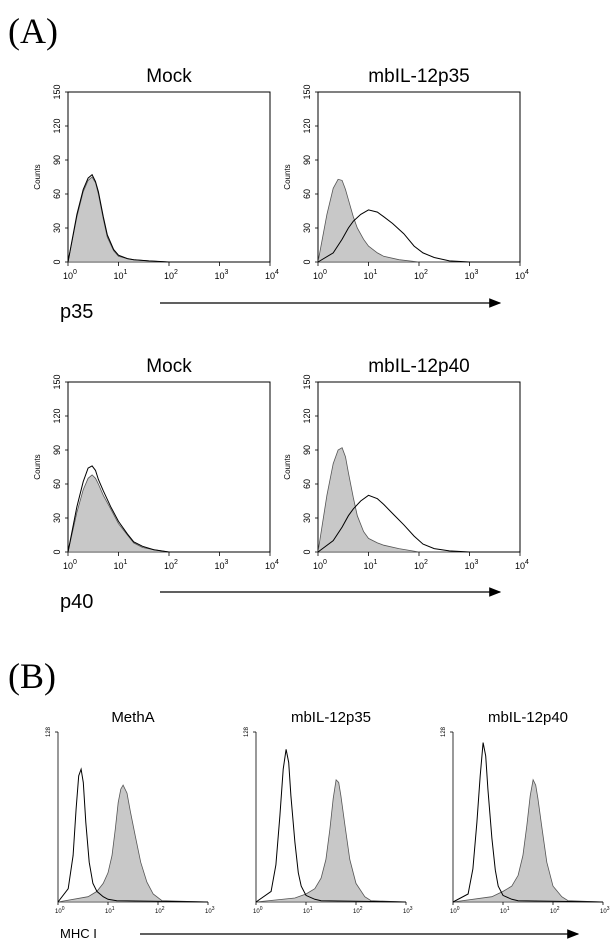 This screenshot has width=612, height=947. I want to click on histogram-6: mbIL-12p35 100 10¹ 10² 10³ 128, so click(328, 812).